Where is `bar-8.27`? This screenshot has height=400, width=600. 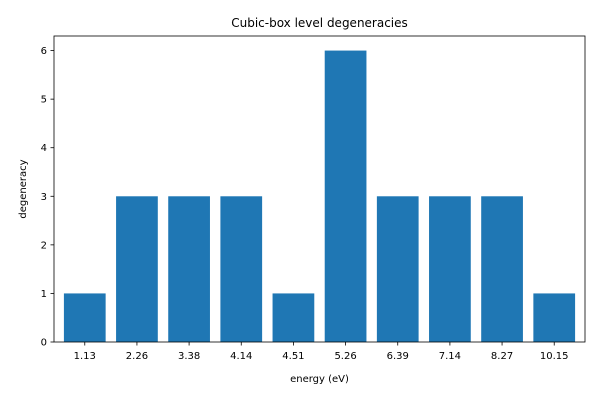
bar-8.27 is located at coordinates (502, 269).